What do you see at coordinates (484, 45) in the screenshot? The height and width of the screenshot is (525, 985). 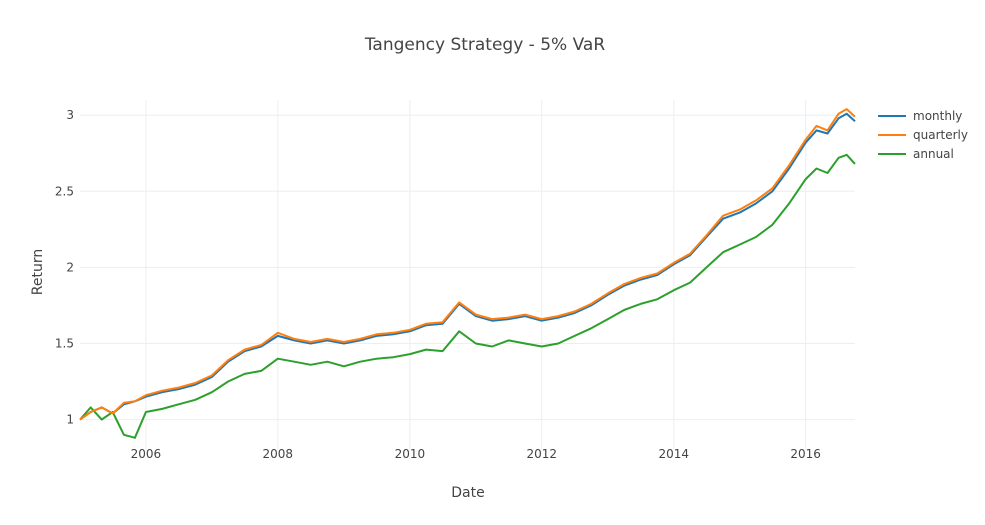 I see `chart-title: Tangency Strategy - 5% VaR` at bounding box center [484, 45].